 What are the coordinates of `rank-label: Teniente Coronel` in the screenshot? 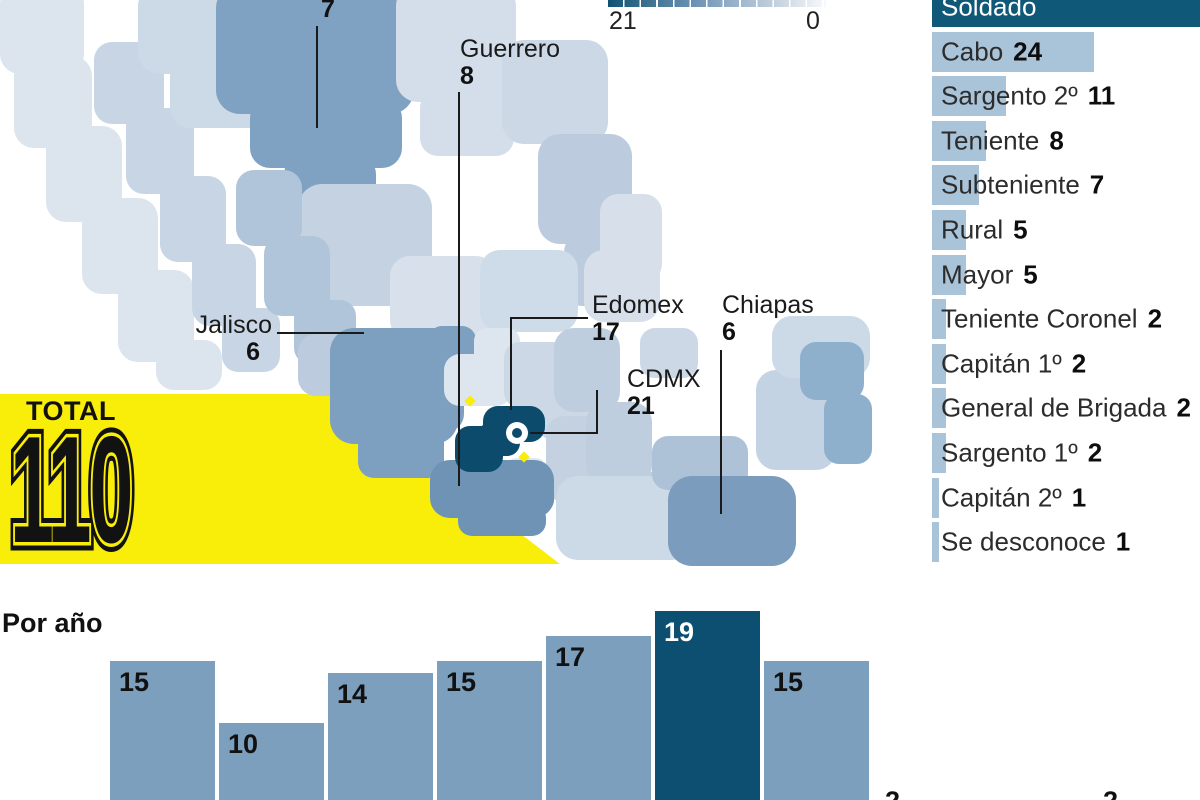 It's located at (1039, 318).